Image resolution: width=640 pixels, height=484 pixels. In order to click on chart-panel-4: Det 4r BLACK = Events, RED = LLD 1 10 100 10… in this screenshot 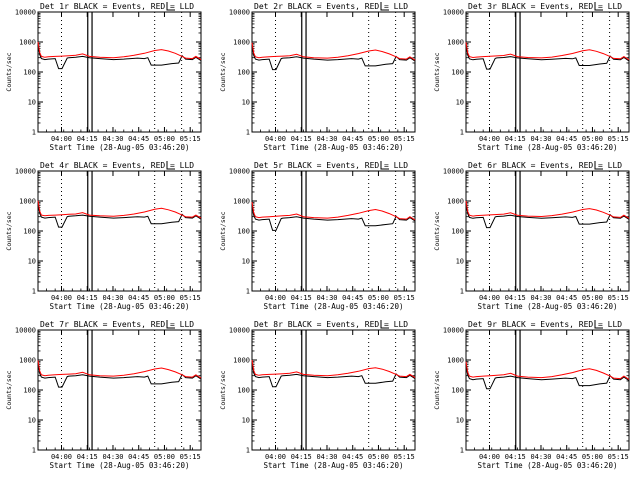, I will do `click(103, 236)`.